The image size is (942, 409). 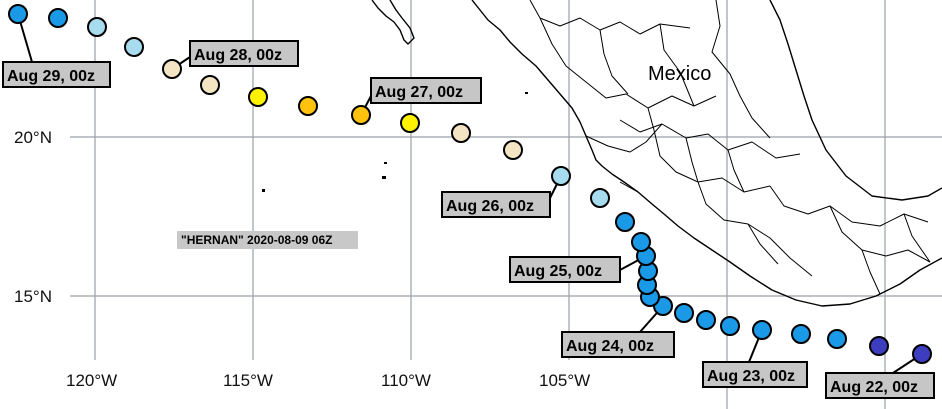 I want to click on storm-name-label: "HERNAN" 2020-08-09 06Z, so click(x=267, y=240).